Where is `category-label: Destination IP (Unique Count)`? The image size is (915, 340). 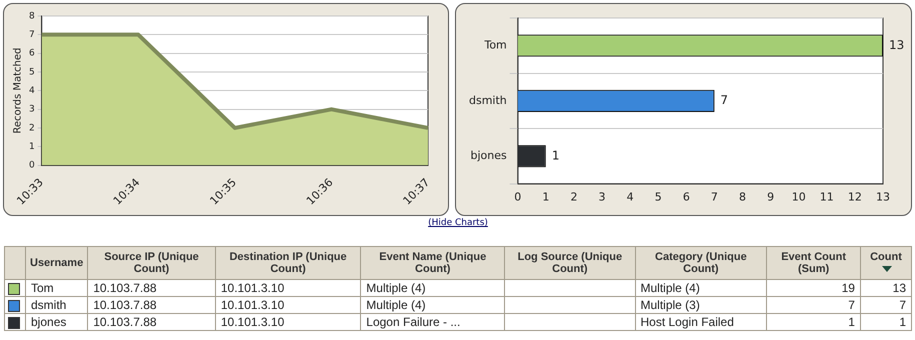 category-label: Destination IP (Unique Count) is located at coordinates (288, 263).